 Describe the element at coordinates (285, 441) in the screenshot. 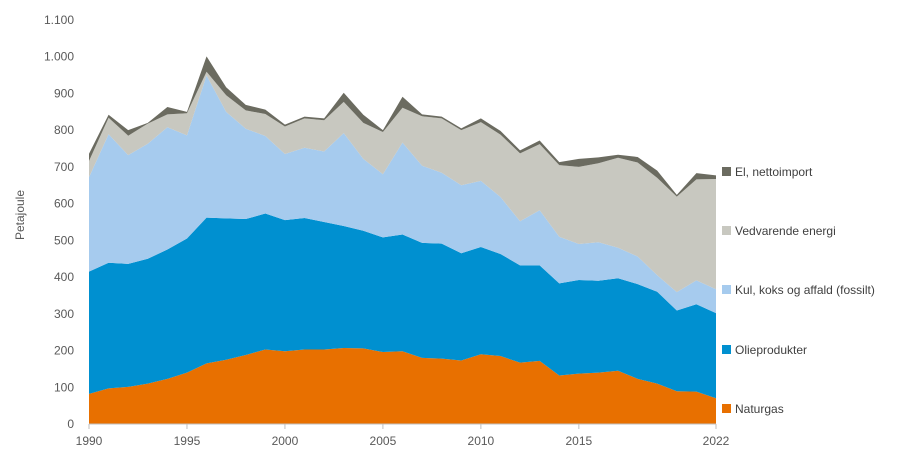

I see `x-tick-label: 2000` at that location.